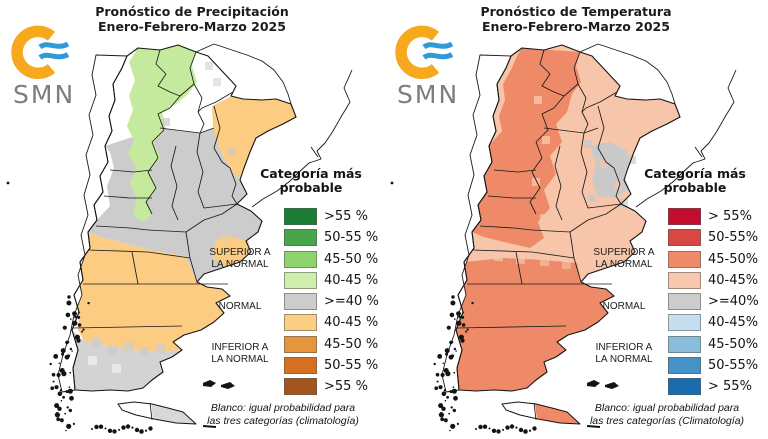 This screenshot has width=768, height=439. I want to click on legend-title-line1: Categoría más, so click(695, 173).